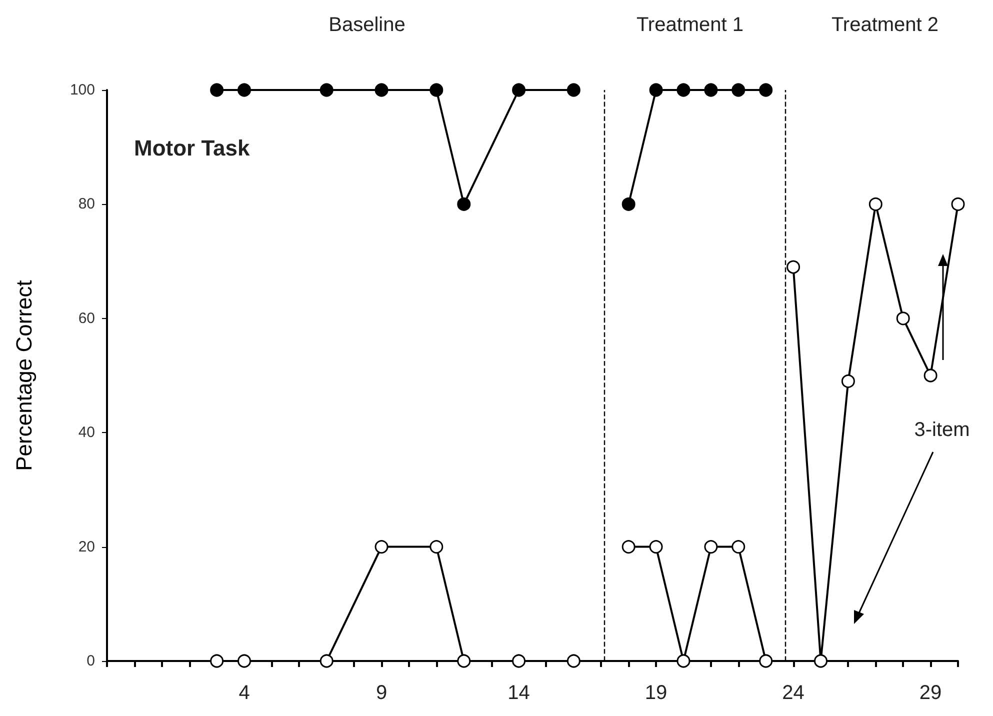 The width and height of the screenshot is (993, 716). I want to click on text: Treatment 1, so click(690, 25).